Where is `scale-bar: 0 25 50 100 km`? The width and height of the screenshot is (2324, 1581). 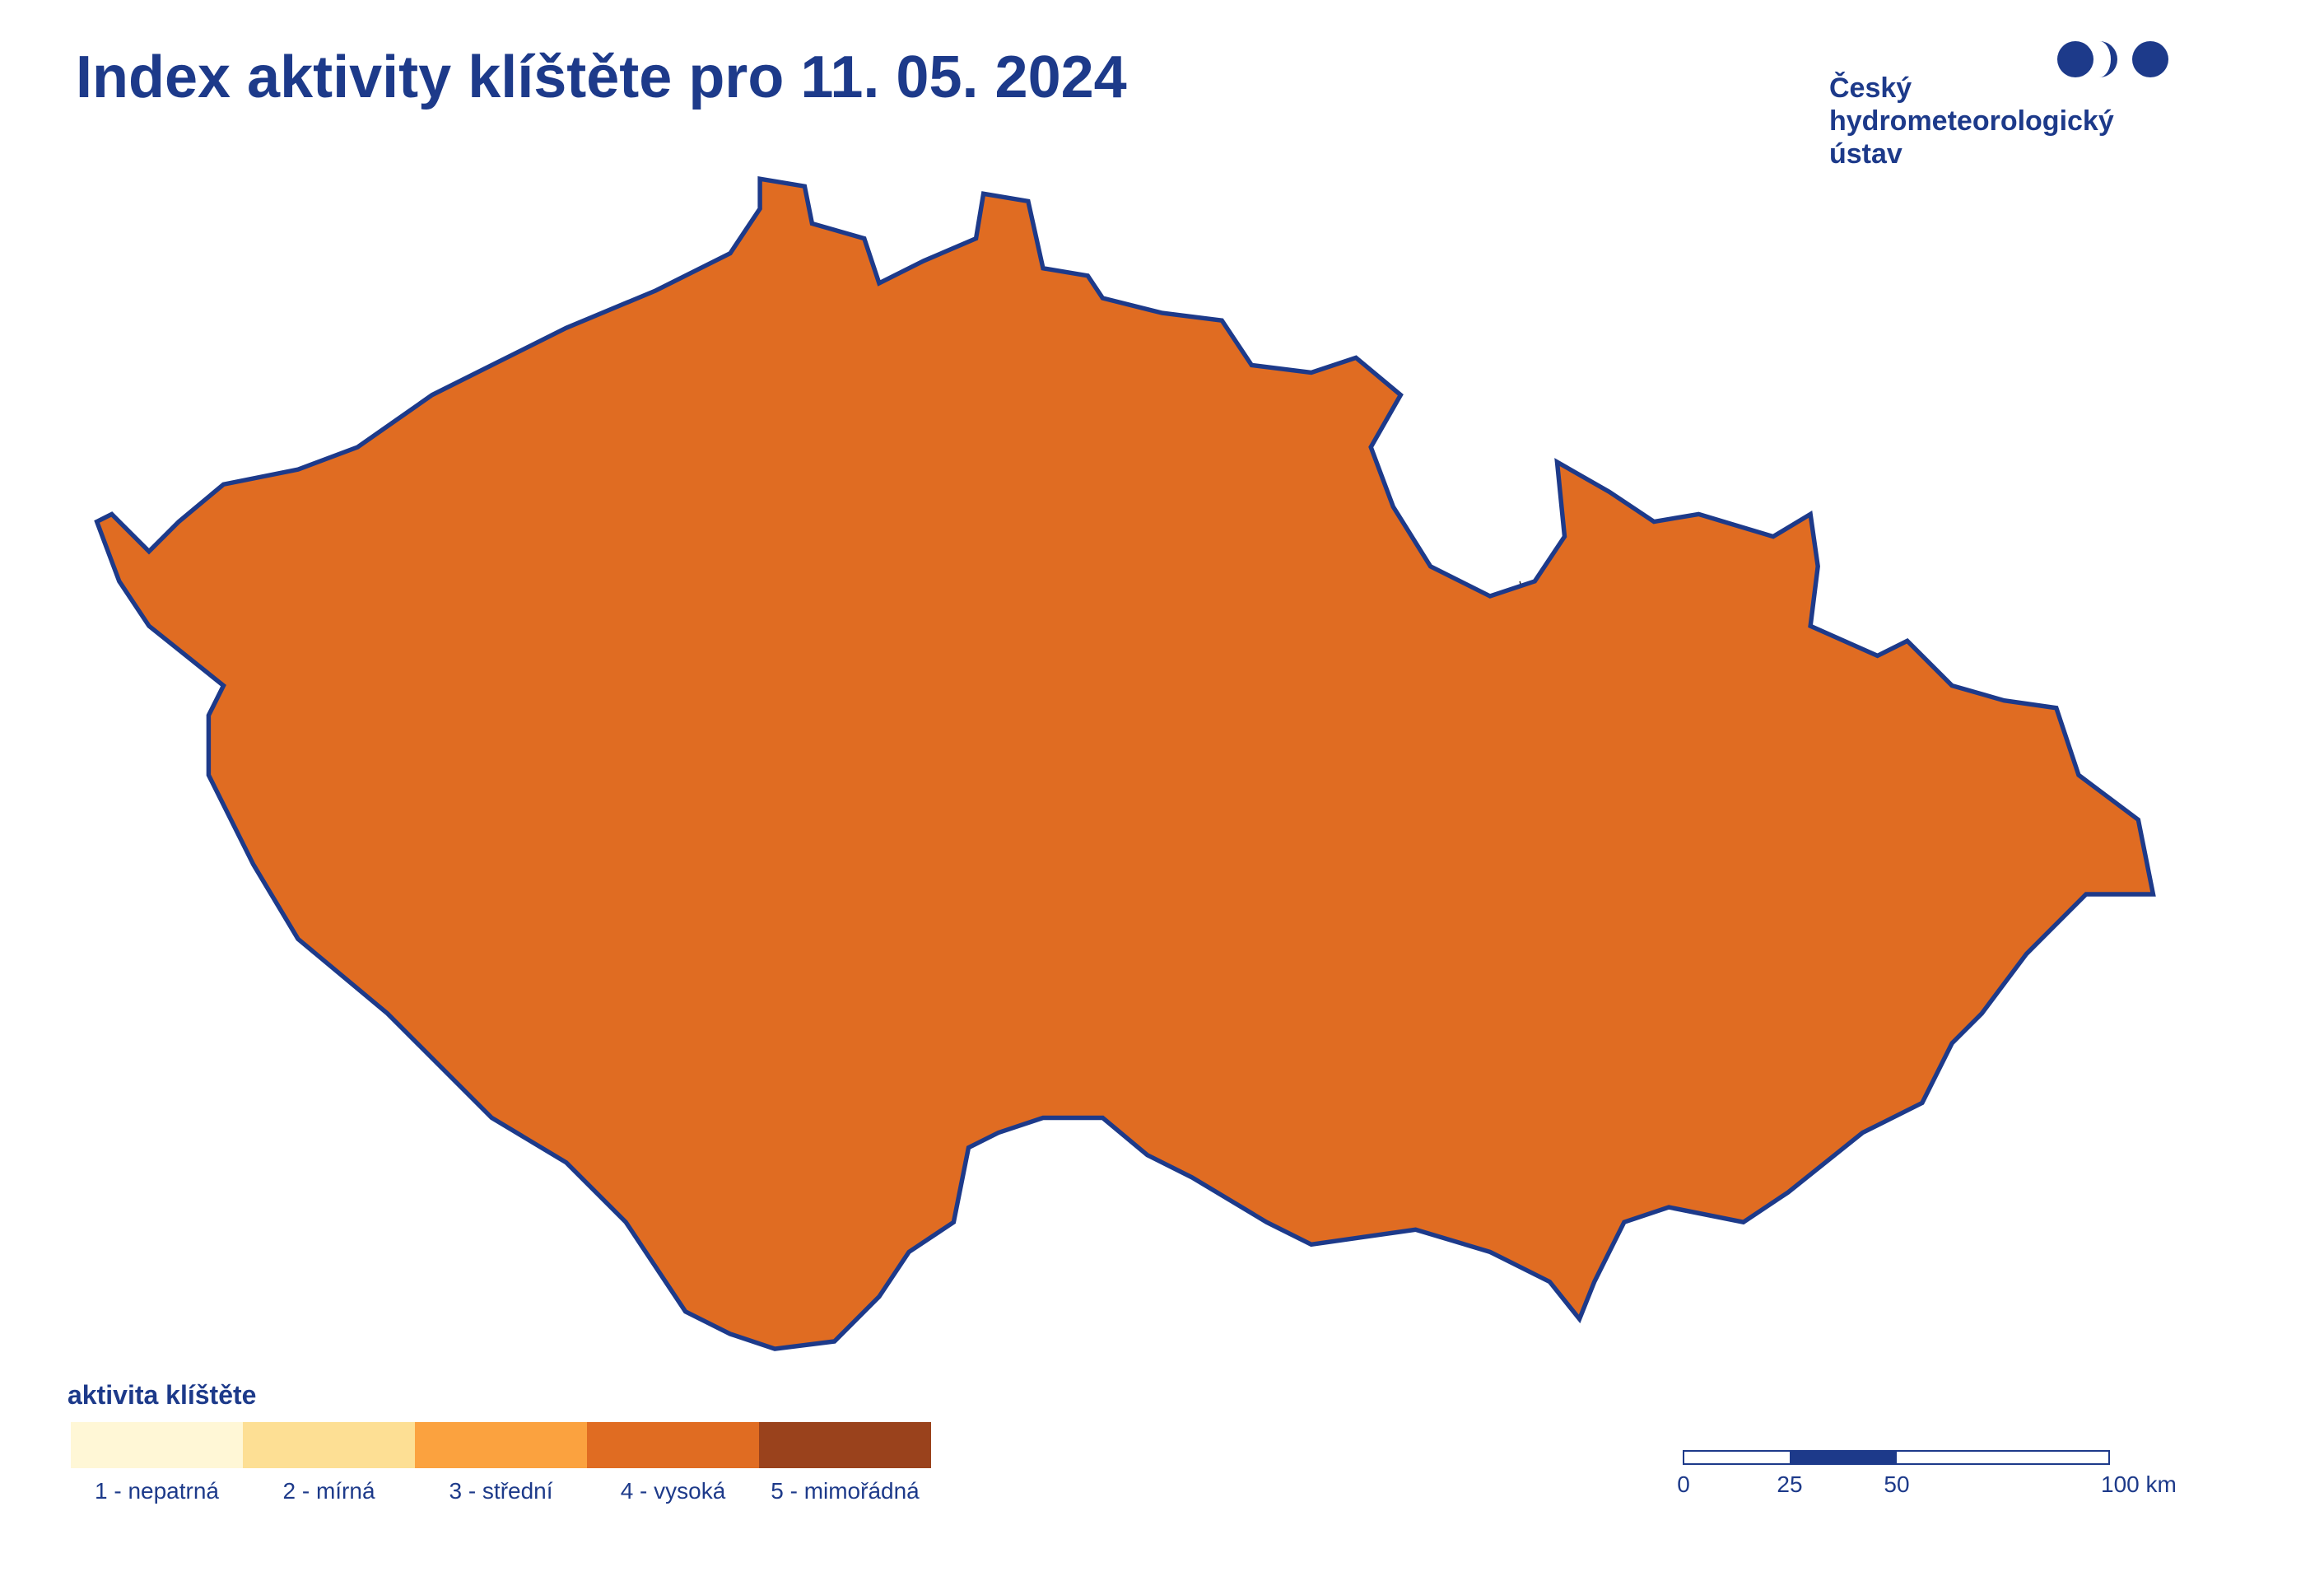
scale-bar: 0 25 50 100 km is located at coordinates (1927, 1473).